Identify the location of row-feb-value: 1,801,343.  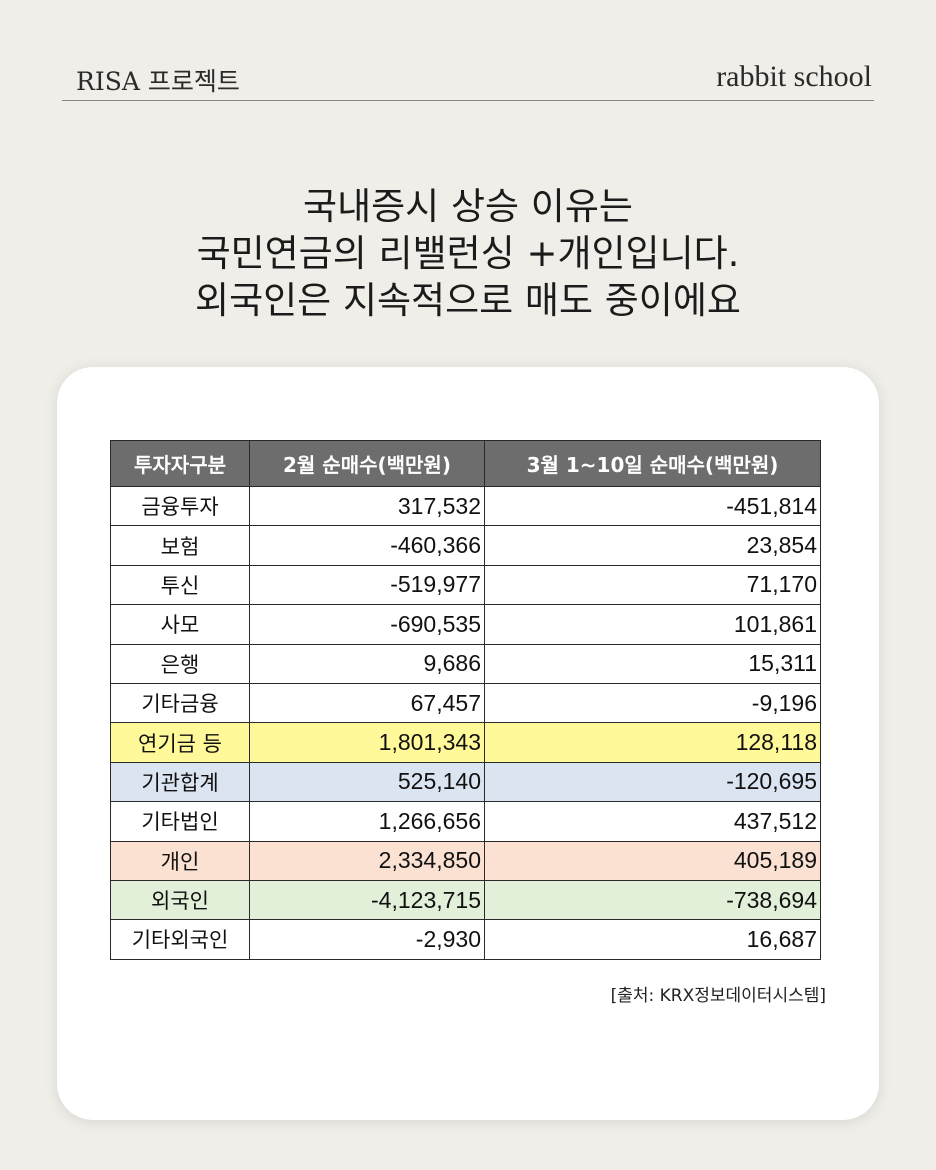
(367, 742).